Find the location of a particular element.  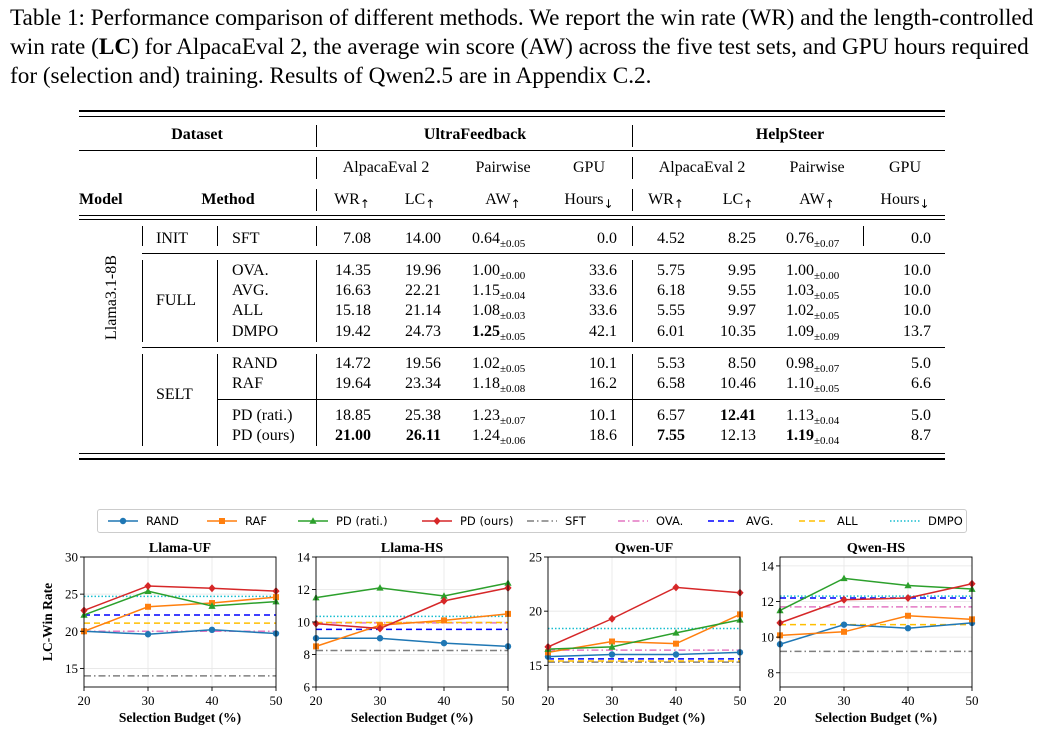

cell-value: 6.18 is located at coordinates (671, 290).